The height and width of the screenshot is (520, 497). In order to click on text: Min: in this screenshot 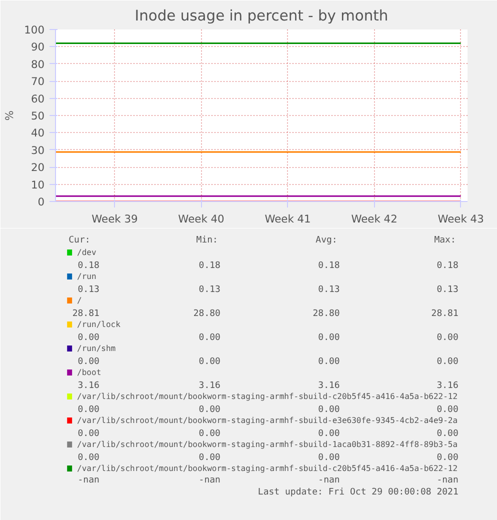, I will do `click(207, 241)`.